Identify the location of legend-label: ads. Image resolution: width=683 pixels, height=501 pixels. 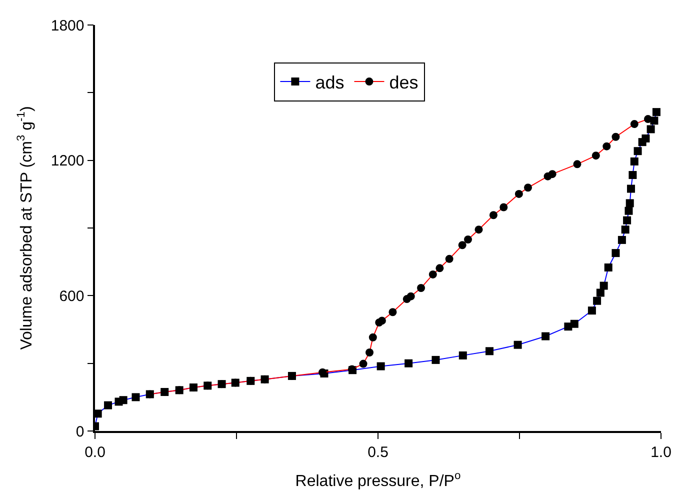
(329, 82).